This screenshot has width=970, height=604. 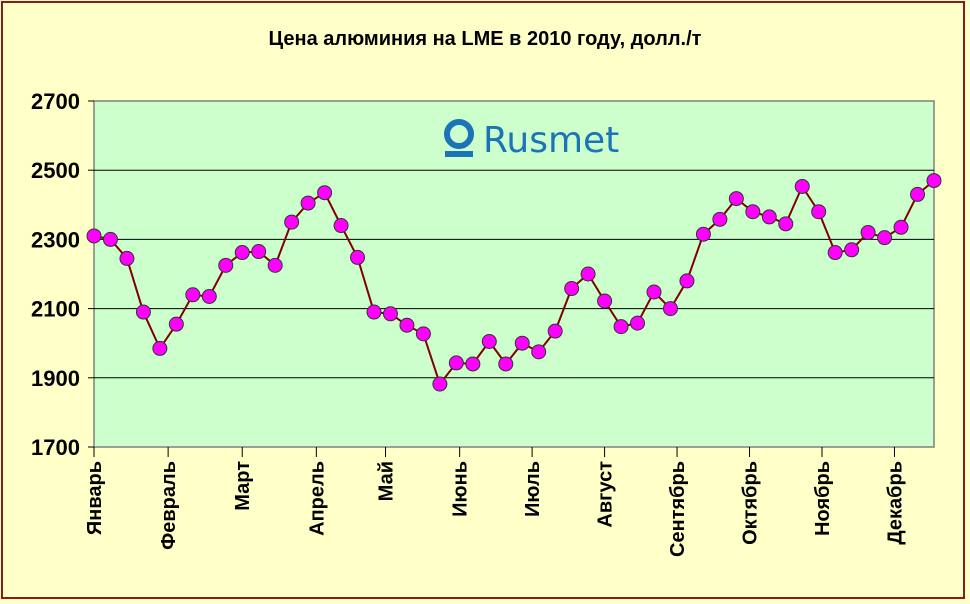 What do you see at coordinates (95, 498) in the screenshot?
I see `x-tick-label: Январь` at bounding box center [95, 498].